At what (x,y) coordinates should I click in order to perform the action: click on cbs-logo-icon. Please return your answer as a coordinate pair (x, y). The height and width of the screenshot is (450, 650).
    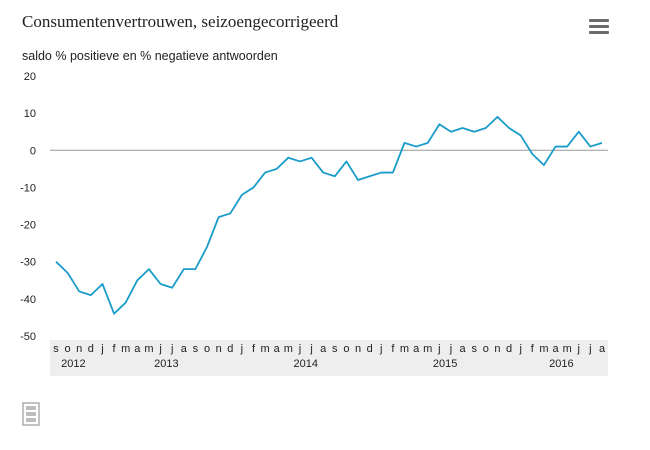
    Looking at the image, I should click on (31, 414).